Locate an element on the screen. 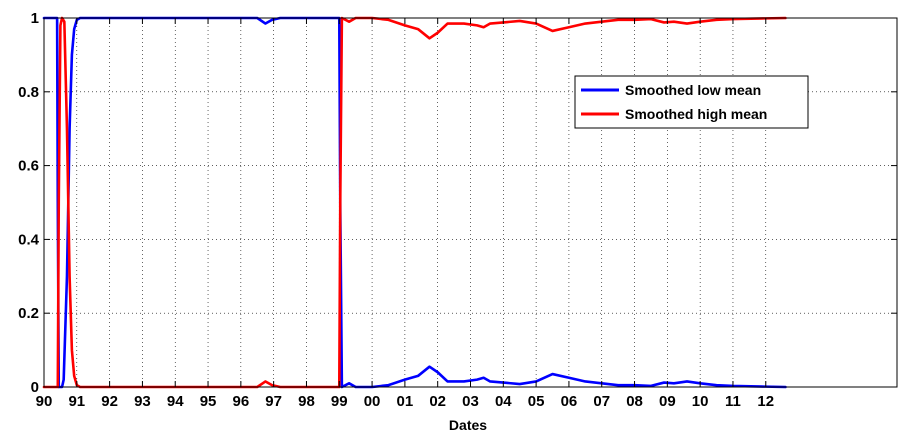 The height and width of the screenshot is (435, 911). y-tick-label: 0.4 is located at coordinates (29, 239).